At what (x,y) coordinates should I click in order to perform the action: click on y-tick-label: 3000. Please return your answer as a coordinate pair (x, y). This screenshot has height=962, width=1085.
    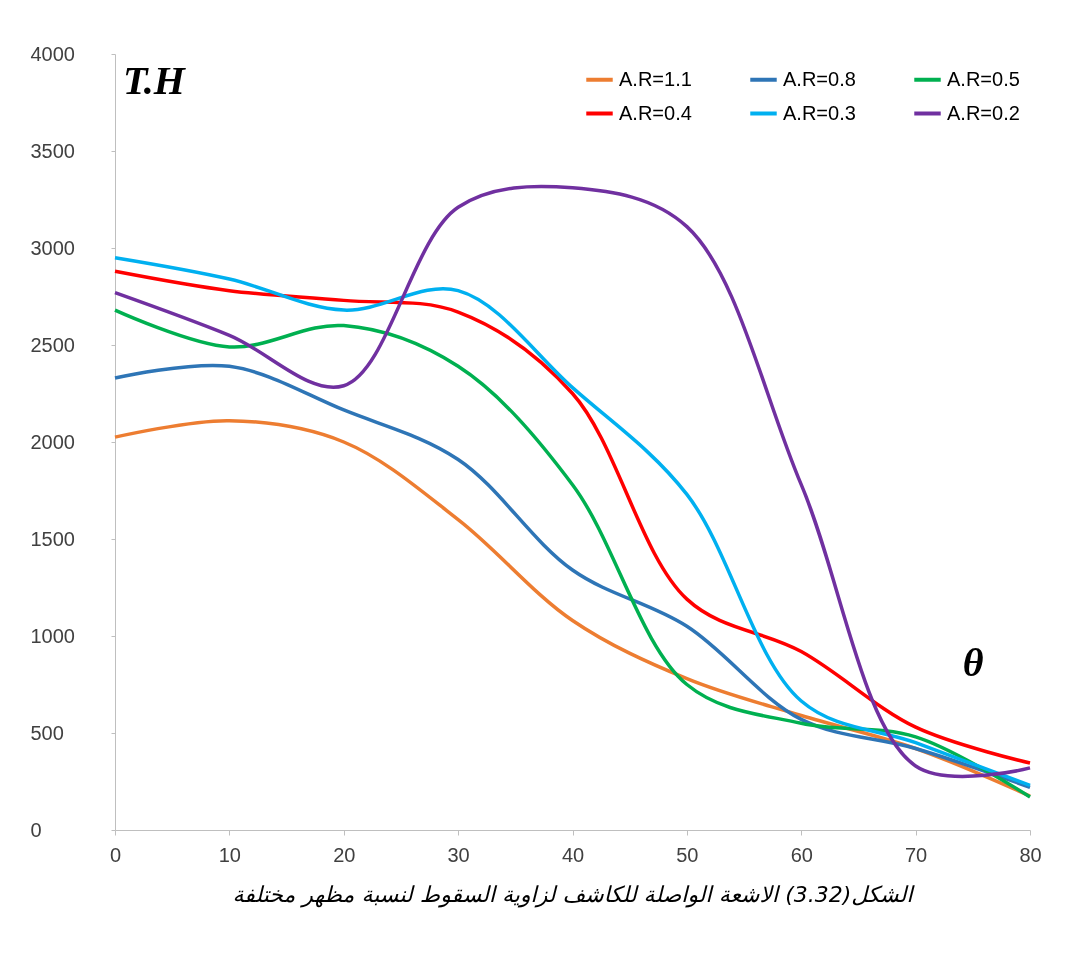
    Looking at the image, I should click on (52, 247).